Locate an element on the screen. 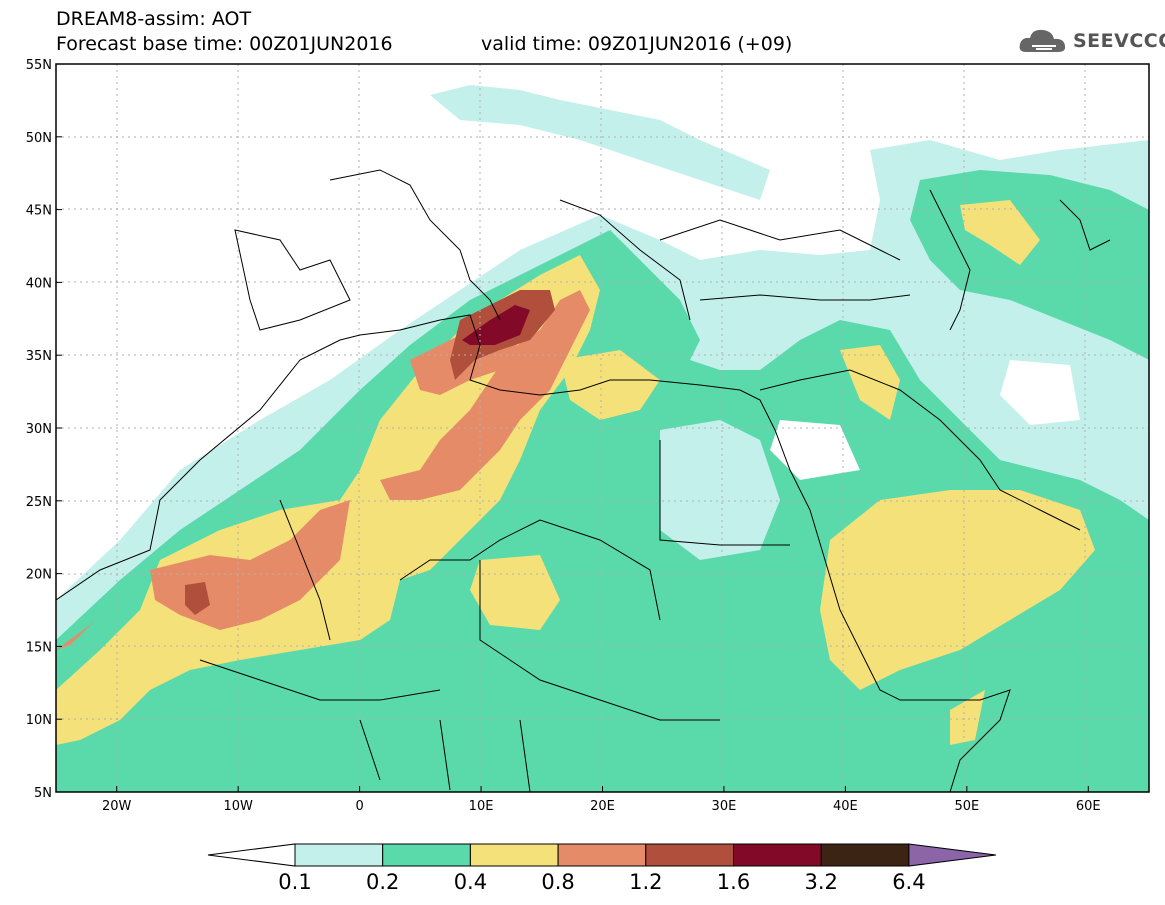 The width and height of the screenshot is (1165, 905). valid-time: valid time: 09Z01JUN2016 (+09) is located at coordinates (637, 44).